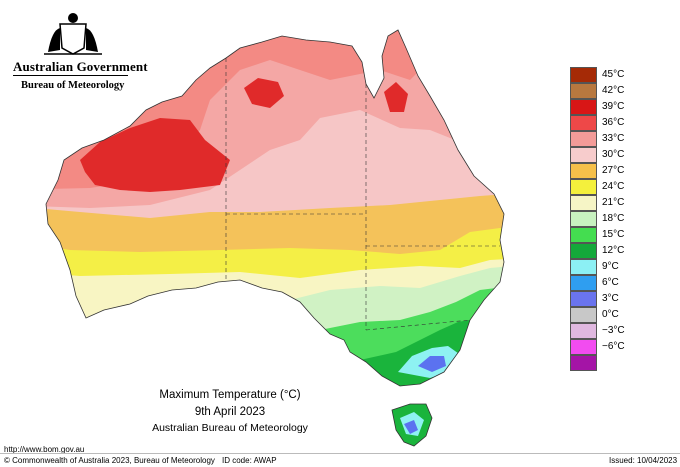 The image size is (680, 467). What do you see at coordinates (396, 97) in the screenshot?
I see `band-39-42-qld` at bounding box center [396, 97].